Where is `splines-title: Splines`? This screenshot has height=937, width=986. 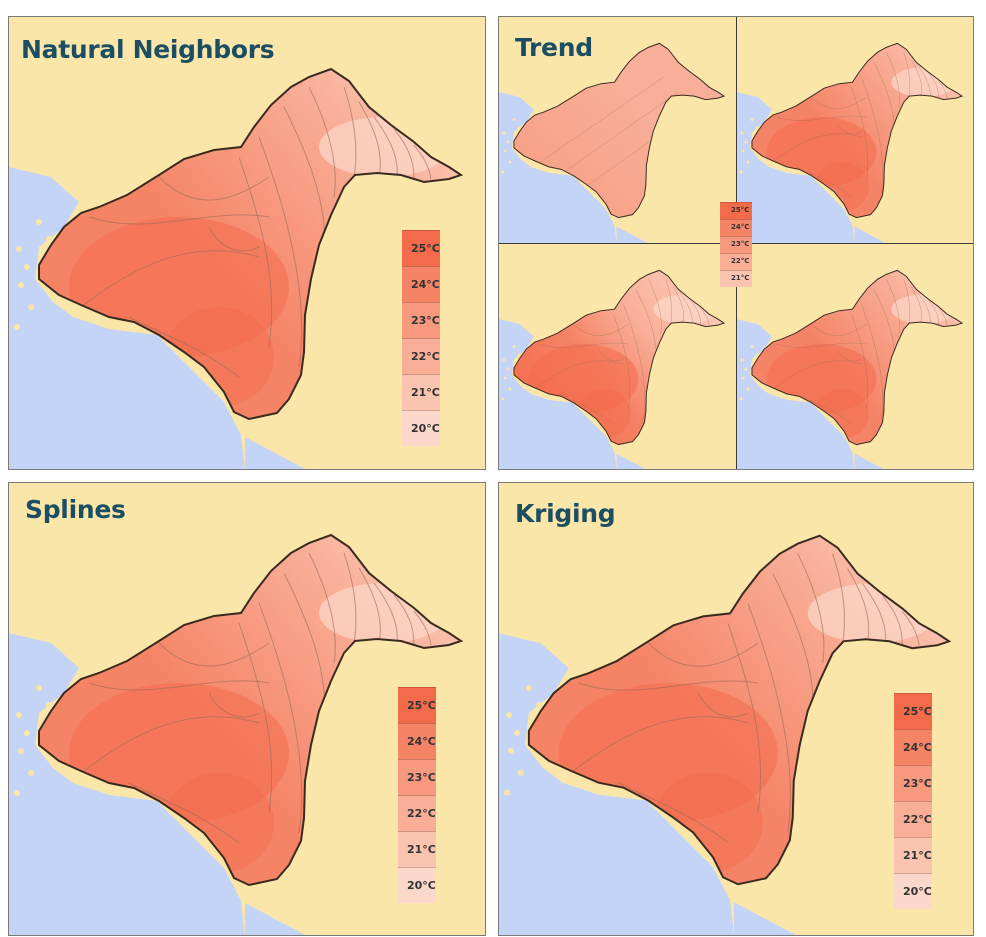
splines-title: Splines is located at coordinates (75, 509).